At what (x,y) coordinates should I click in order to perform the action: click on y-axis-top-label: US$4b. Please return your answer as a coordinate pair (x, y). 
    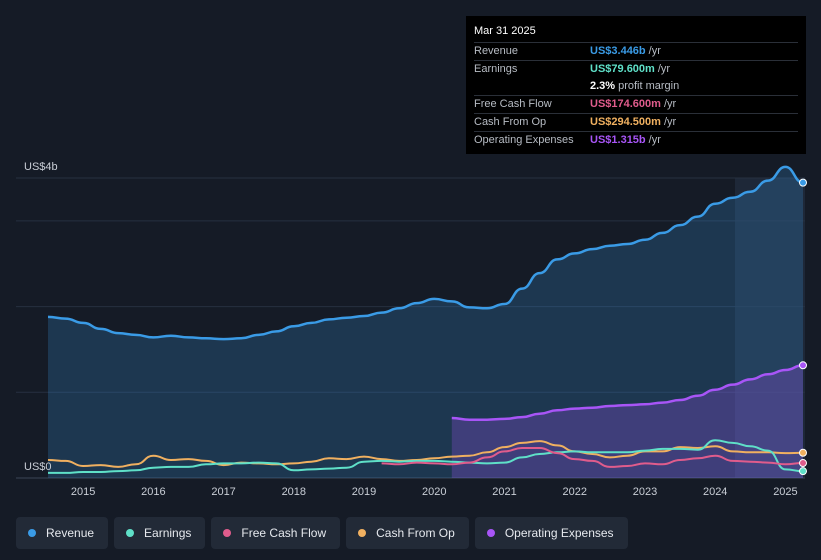
    Looking at the image, I should click on (41, 167).